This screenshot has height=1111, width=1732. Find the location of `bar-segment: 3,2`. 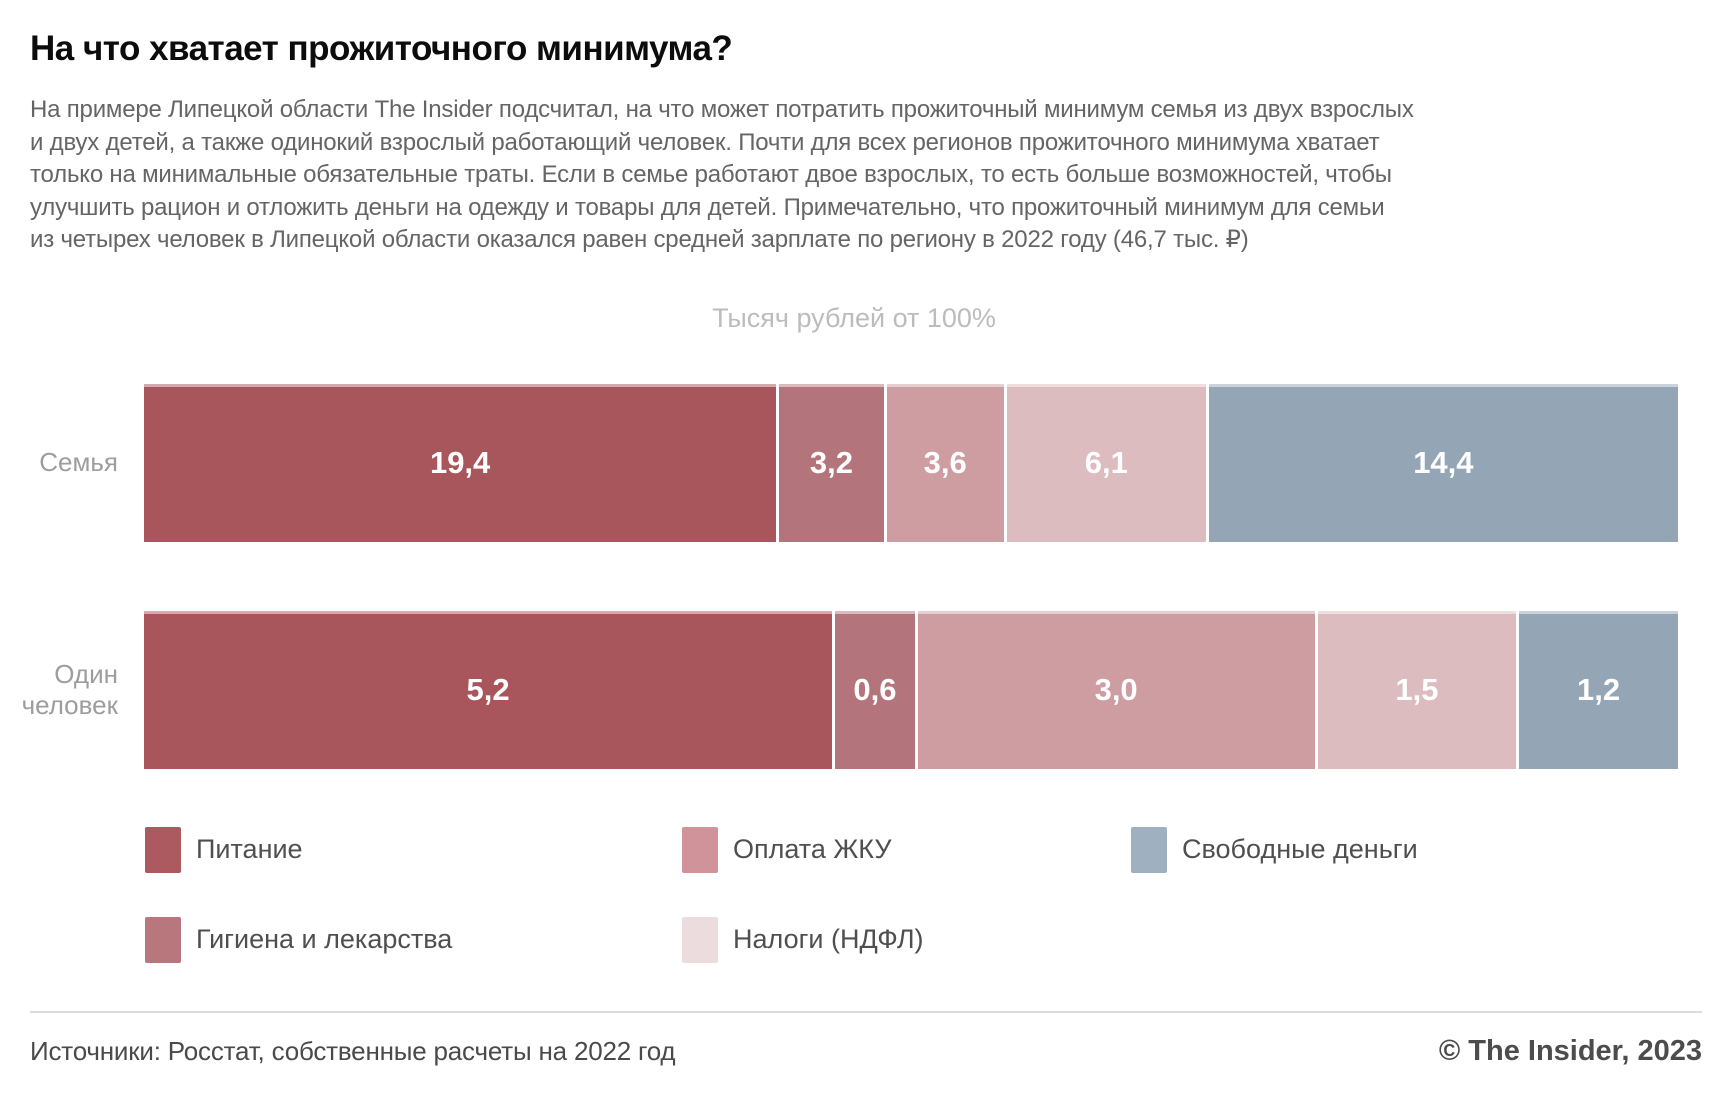

bar-segment: 3,2 is located at coordinates (831, 462).